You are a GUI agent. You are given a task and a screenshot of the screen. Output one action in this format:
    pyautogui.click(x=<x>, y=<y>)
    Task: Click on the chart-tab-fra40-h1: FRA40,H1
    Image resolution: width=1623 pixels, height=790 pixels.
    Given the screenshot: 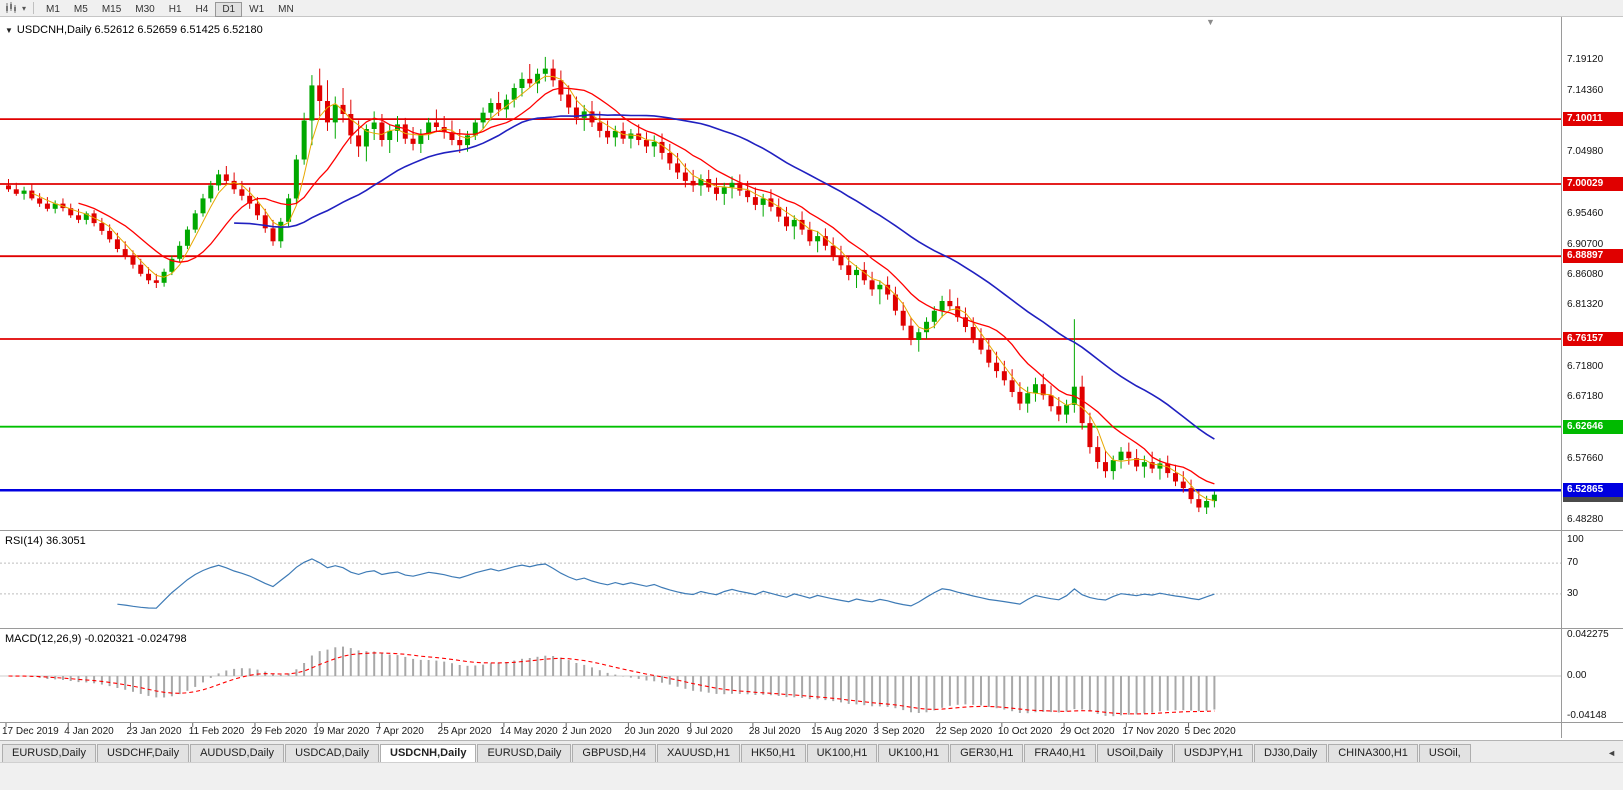 What is the action you would take?
    pyautogui.click(x=1060, y=753)
    